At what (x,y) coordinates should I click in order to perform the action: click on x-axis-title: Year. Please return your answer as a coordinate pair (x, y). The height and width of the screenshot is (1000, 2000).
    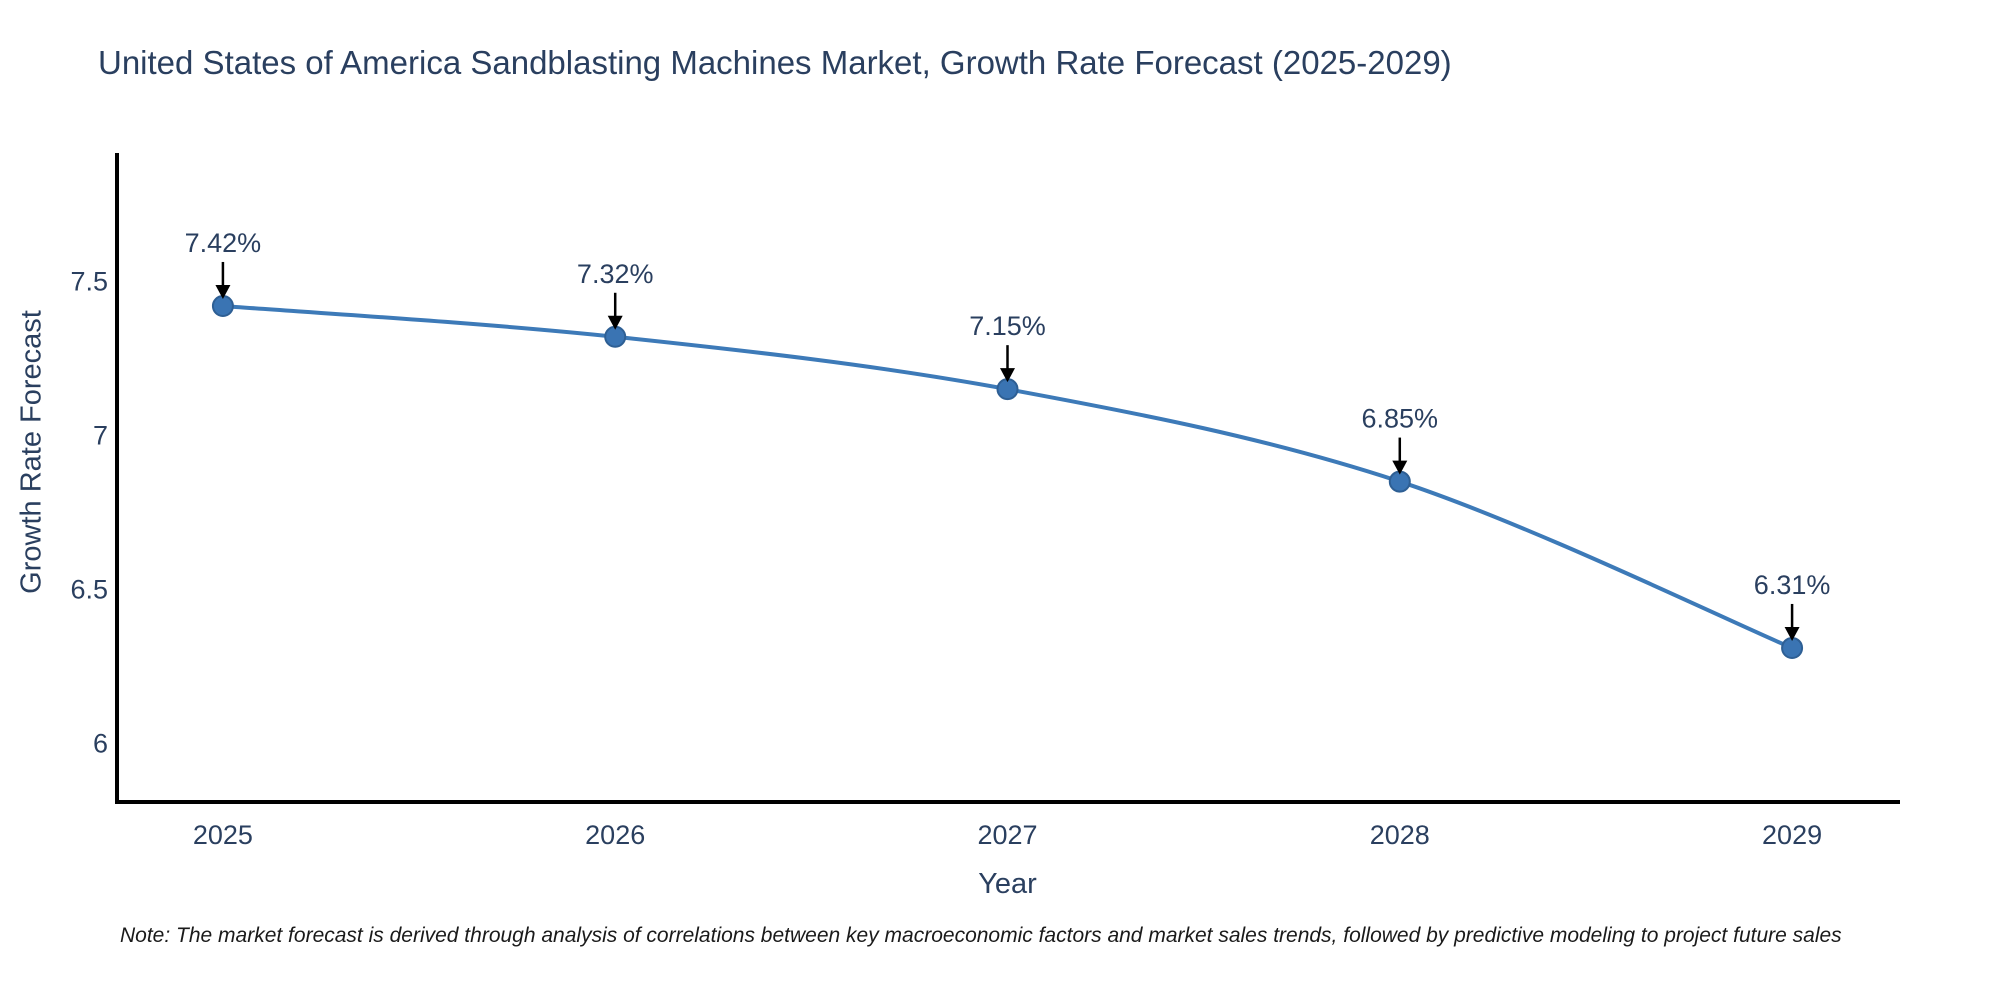
    Looking at the image, I should click on (1007, 884).